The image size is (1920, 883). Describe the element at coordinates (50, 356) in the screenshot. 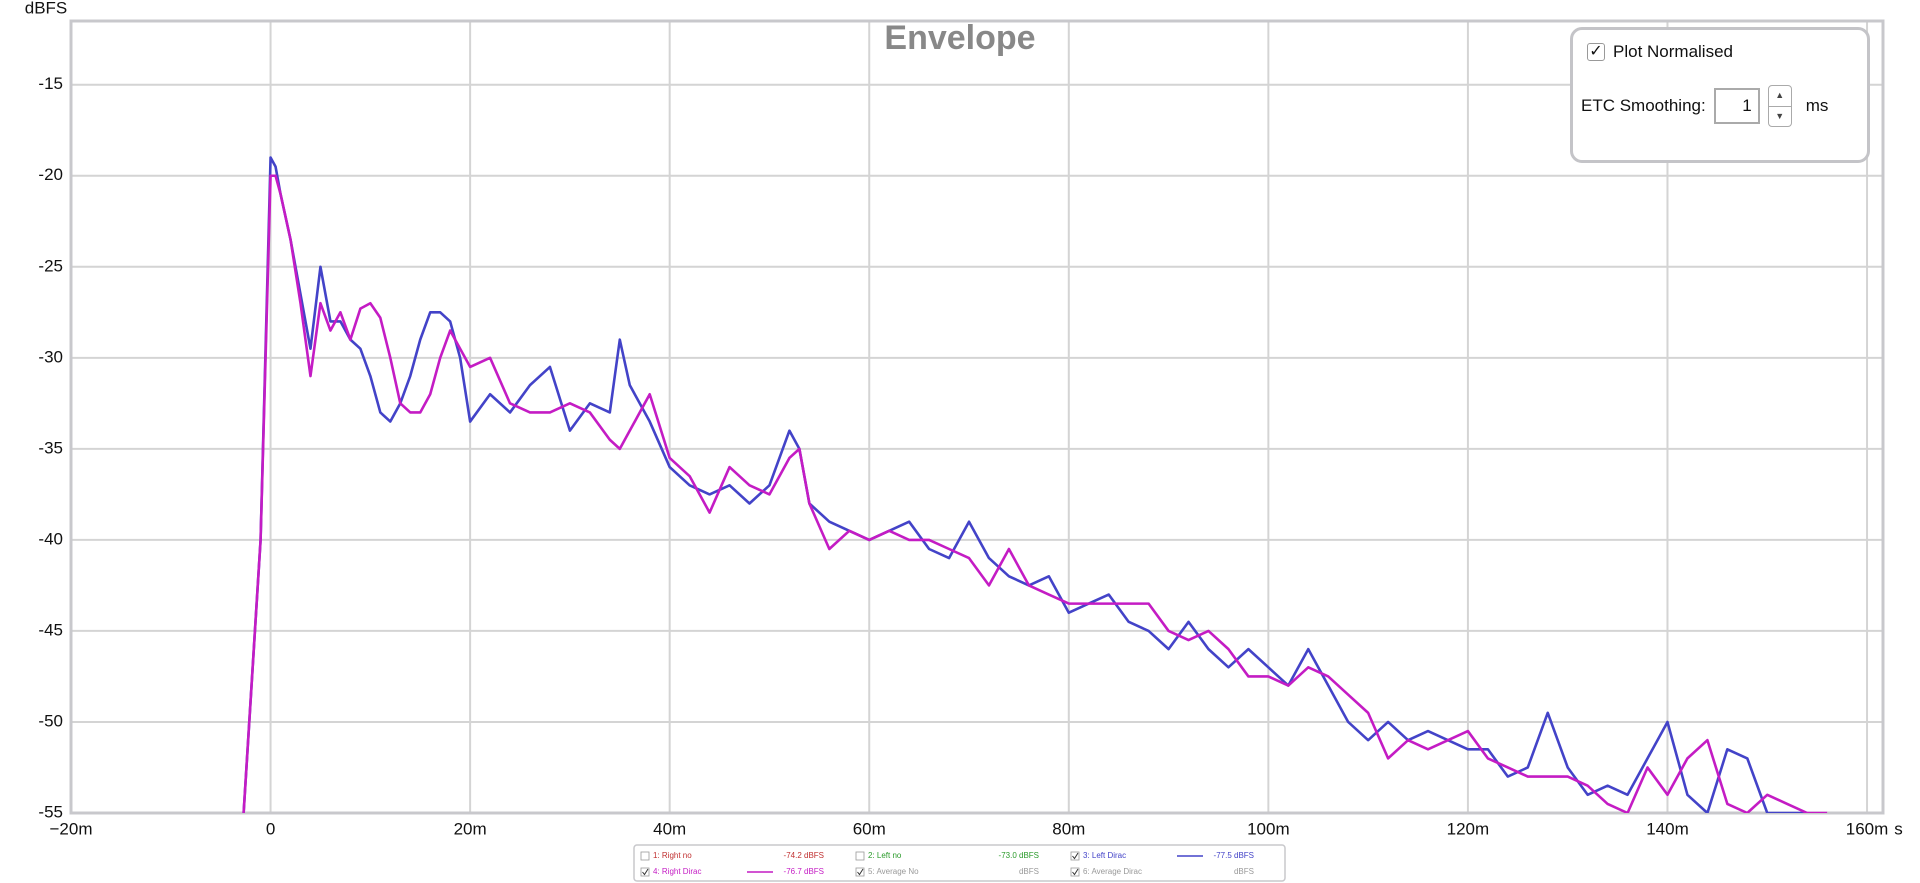

I see `y-tick-label: -30` at that location.